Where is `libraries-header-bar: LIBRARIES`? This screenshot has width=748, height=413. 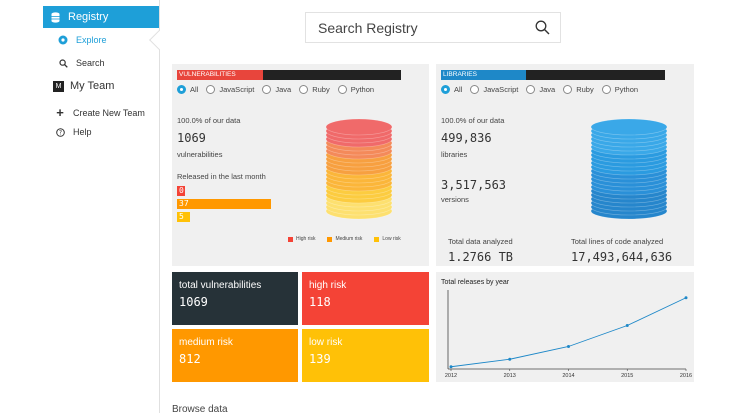 libraries-header-bar: LIBRARIES is located at coordinates (553, 75).